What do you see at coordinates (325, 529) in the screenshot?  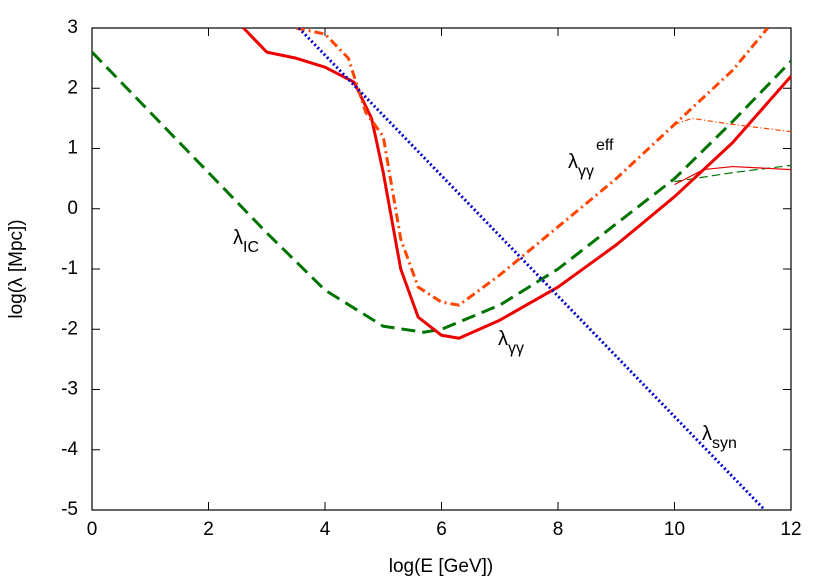 I see `x-tick-label: 4` at bounding box center [325, 529].